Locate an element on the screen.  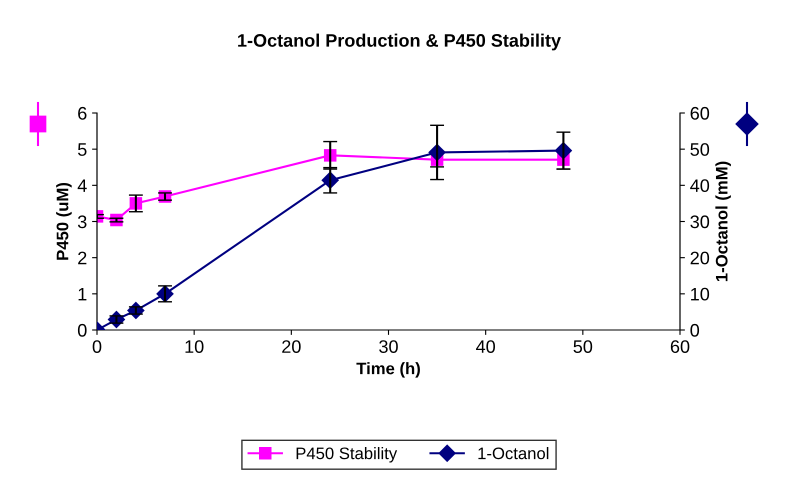
x-tick-label: 50 is located at coordinates (583, 346).